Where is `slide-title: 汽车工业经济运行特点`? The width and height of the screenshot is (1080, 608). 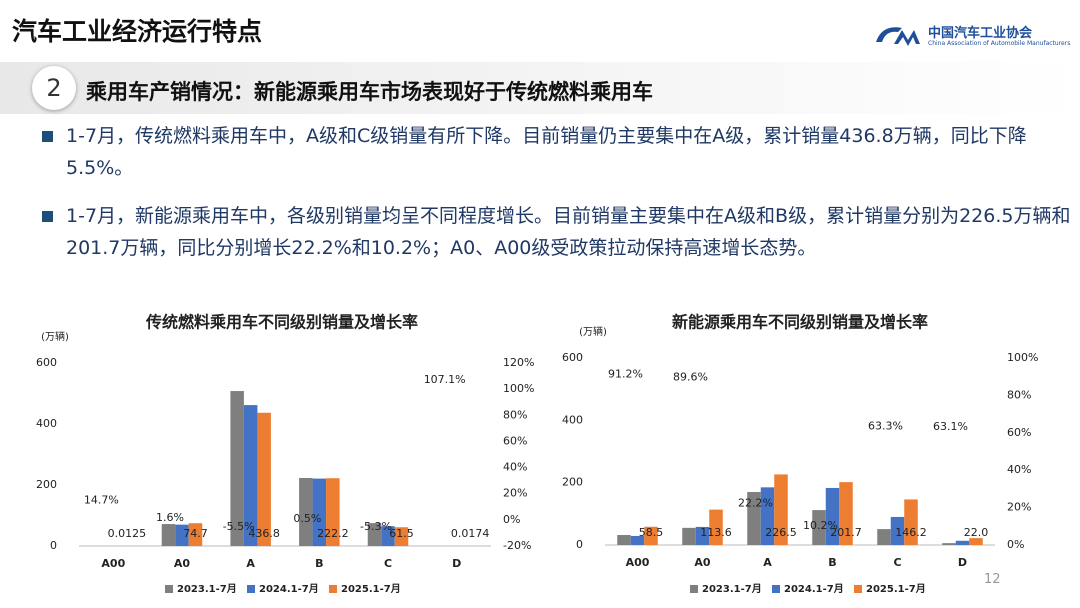
slide-title: 汽车工业经济运行特点 is located at coordinates (137, 31).